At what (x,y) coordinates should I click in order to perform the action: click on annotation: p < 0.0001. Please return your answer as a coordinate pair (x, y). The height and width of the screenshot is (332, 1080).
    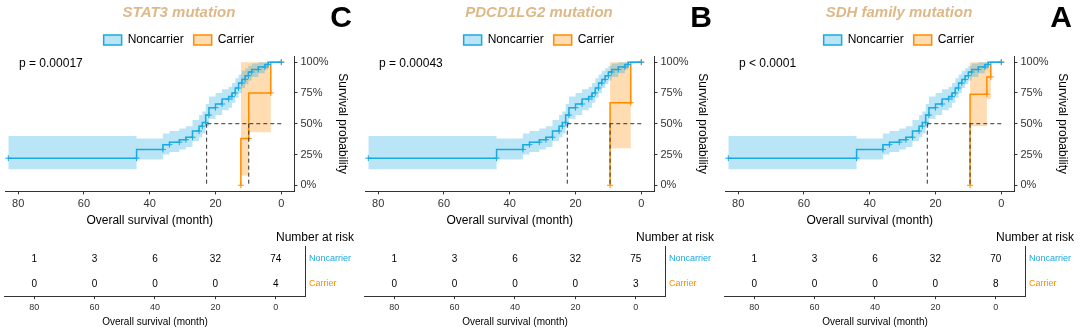
    Looking at the image, I should click on (768, 63).